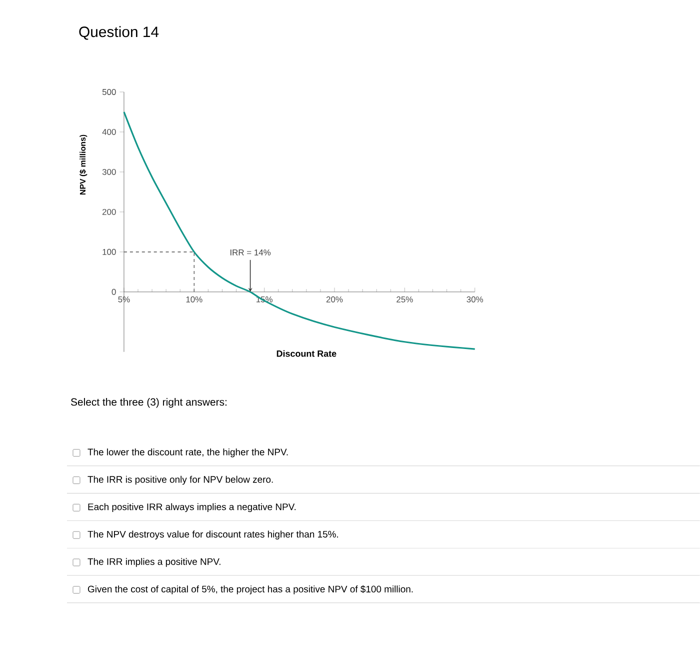 This screenshot has height=664, width=700. I want to click on text: The IRR is positive only for NPV below zero., so click(180, 480).